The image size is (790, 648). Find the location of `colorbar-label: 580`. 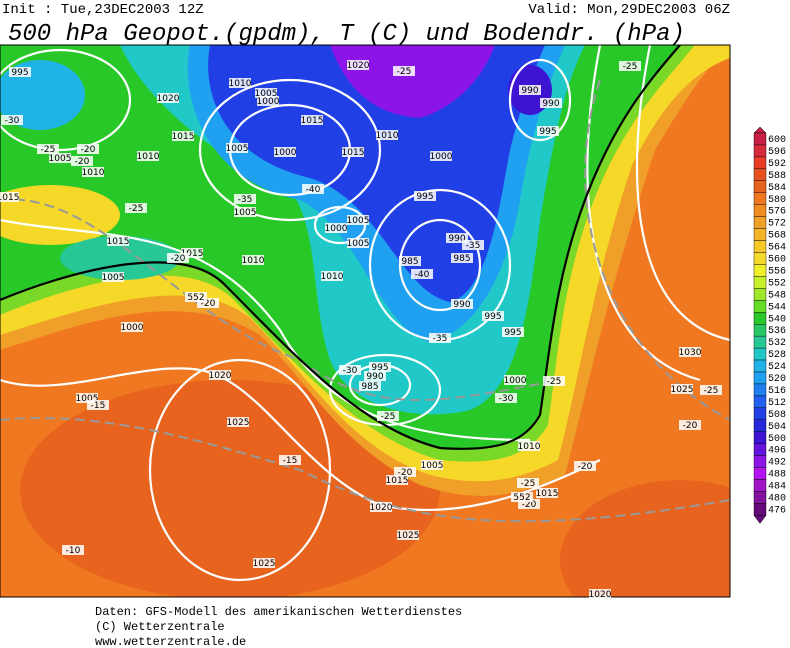

colorbar-label: 580 is located at coordinates (777, 200).